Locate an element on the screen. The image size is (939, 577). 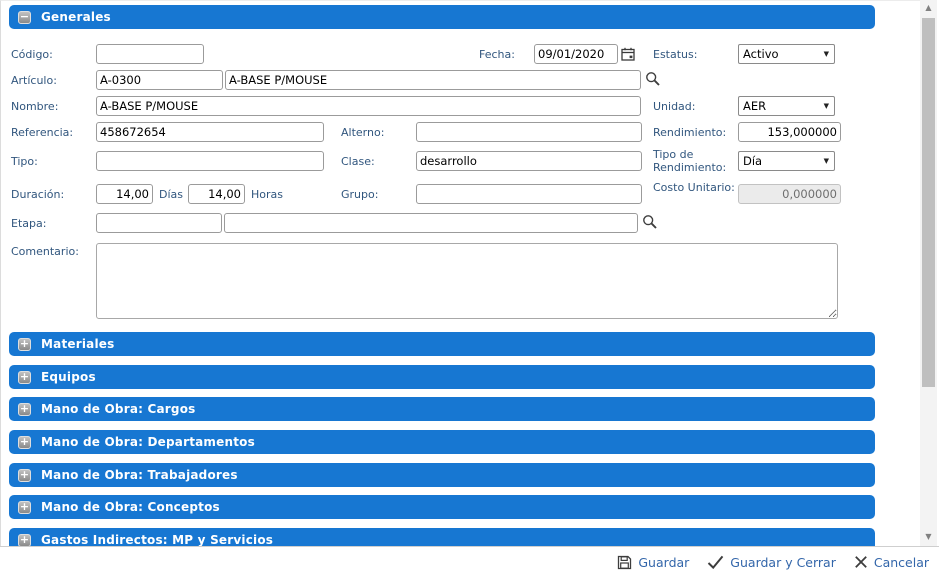
scrollbar-thumb is located at coordinates (928, 202).